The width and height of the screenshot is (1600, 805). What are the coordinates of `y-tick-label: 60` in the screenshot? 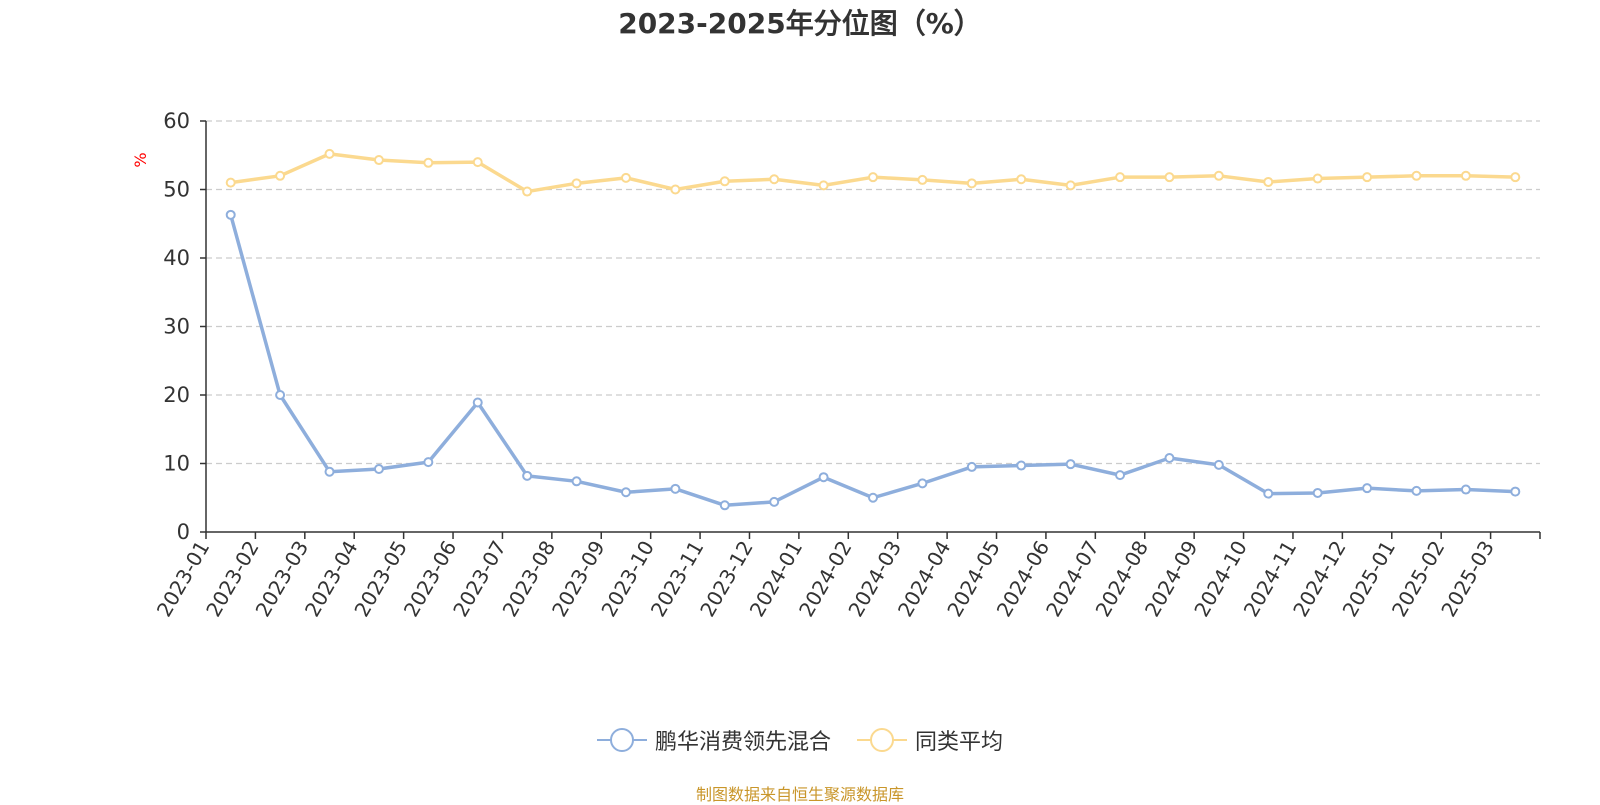 It's located at (176, 121).